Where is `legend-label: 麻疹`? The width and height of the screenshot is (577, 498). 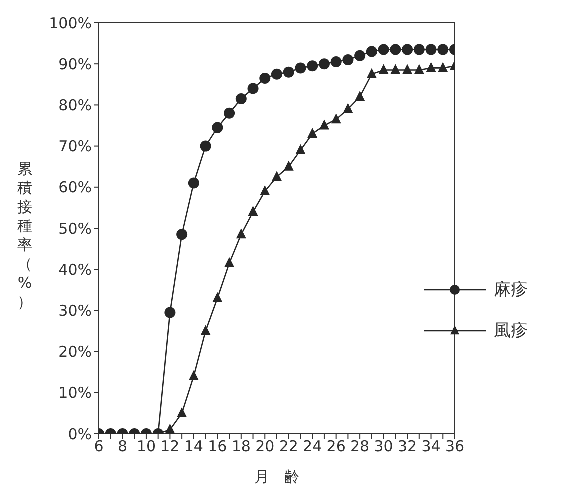 legend-label: 麻疹 is located at coordinates (511, 290).